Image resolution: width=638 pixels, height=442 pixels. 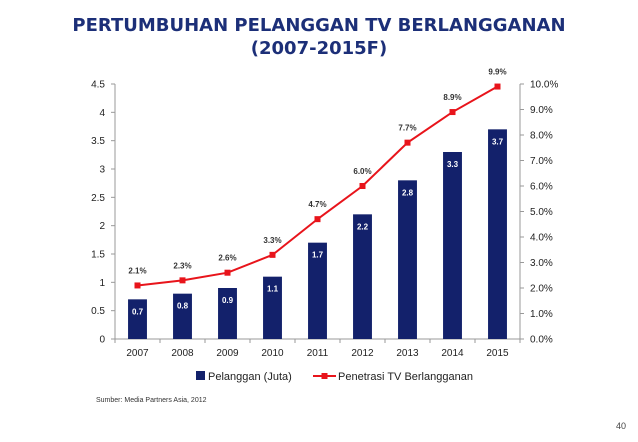 What do you see at coordinates (407, 353) in the screenshot?
I see `x-tick-label: 2013` at bounding box center [407, 353].